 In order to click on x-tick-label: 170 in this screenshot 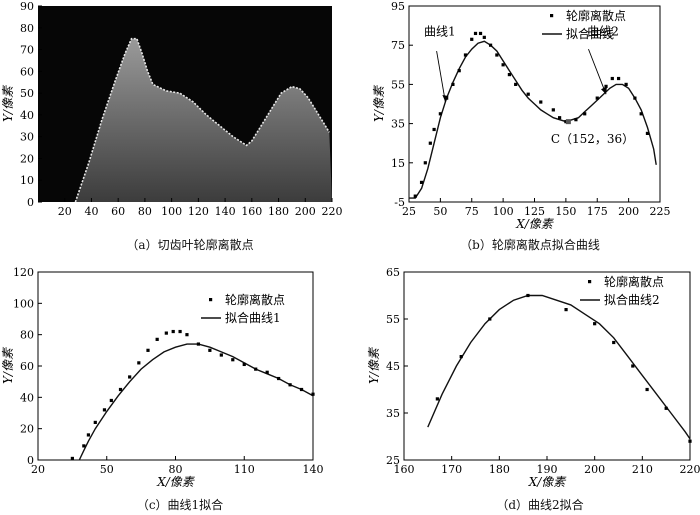, I will do `click(451, 469)`.